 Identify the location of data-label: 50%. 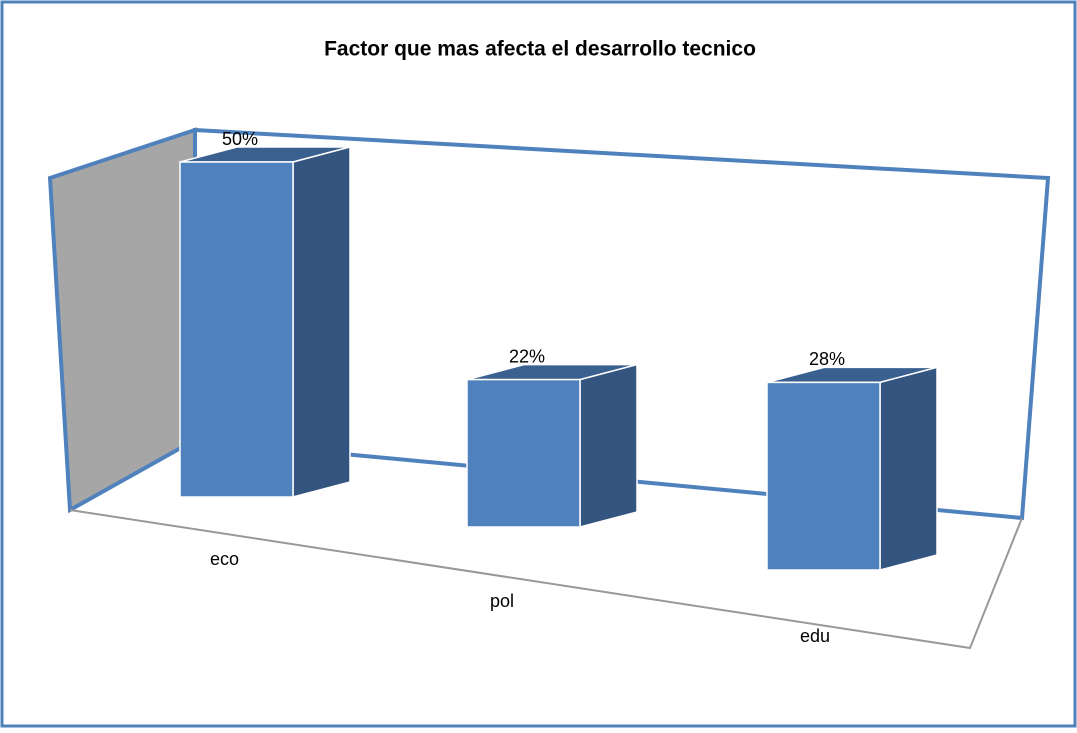
(240, 139).